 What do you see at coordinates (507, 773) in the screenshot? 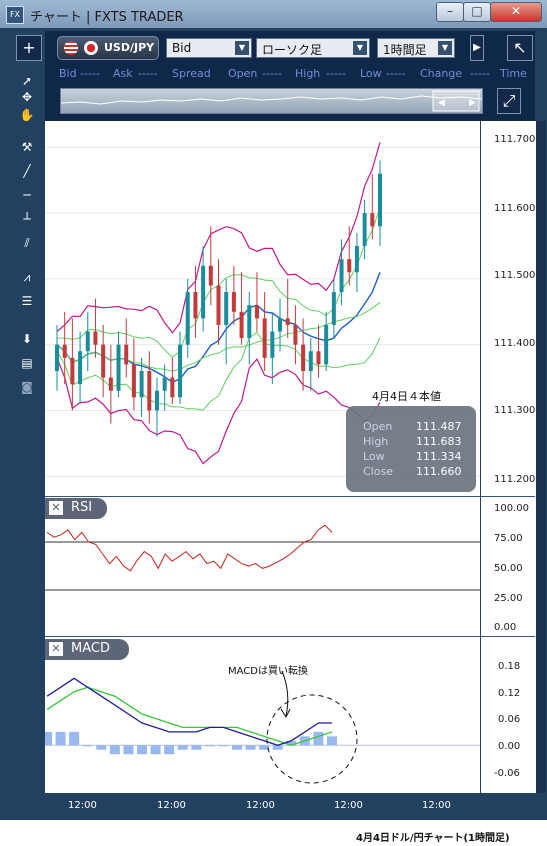
I see `macd-tick-label: -0.06` at bounding box center [507, 773].